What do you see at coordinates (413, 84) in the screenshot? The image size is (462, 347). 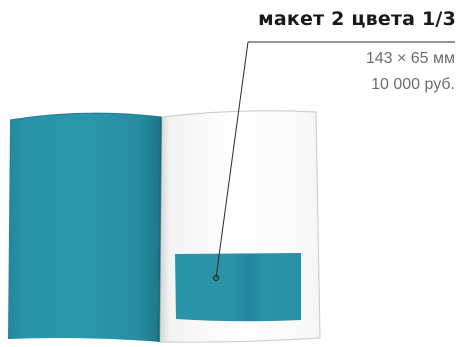 I see `price-label: 10 000 руб.` at bounding box center [413, 84].